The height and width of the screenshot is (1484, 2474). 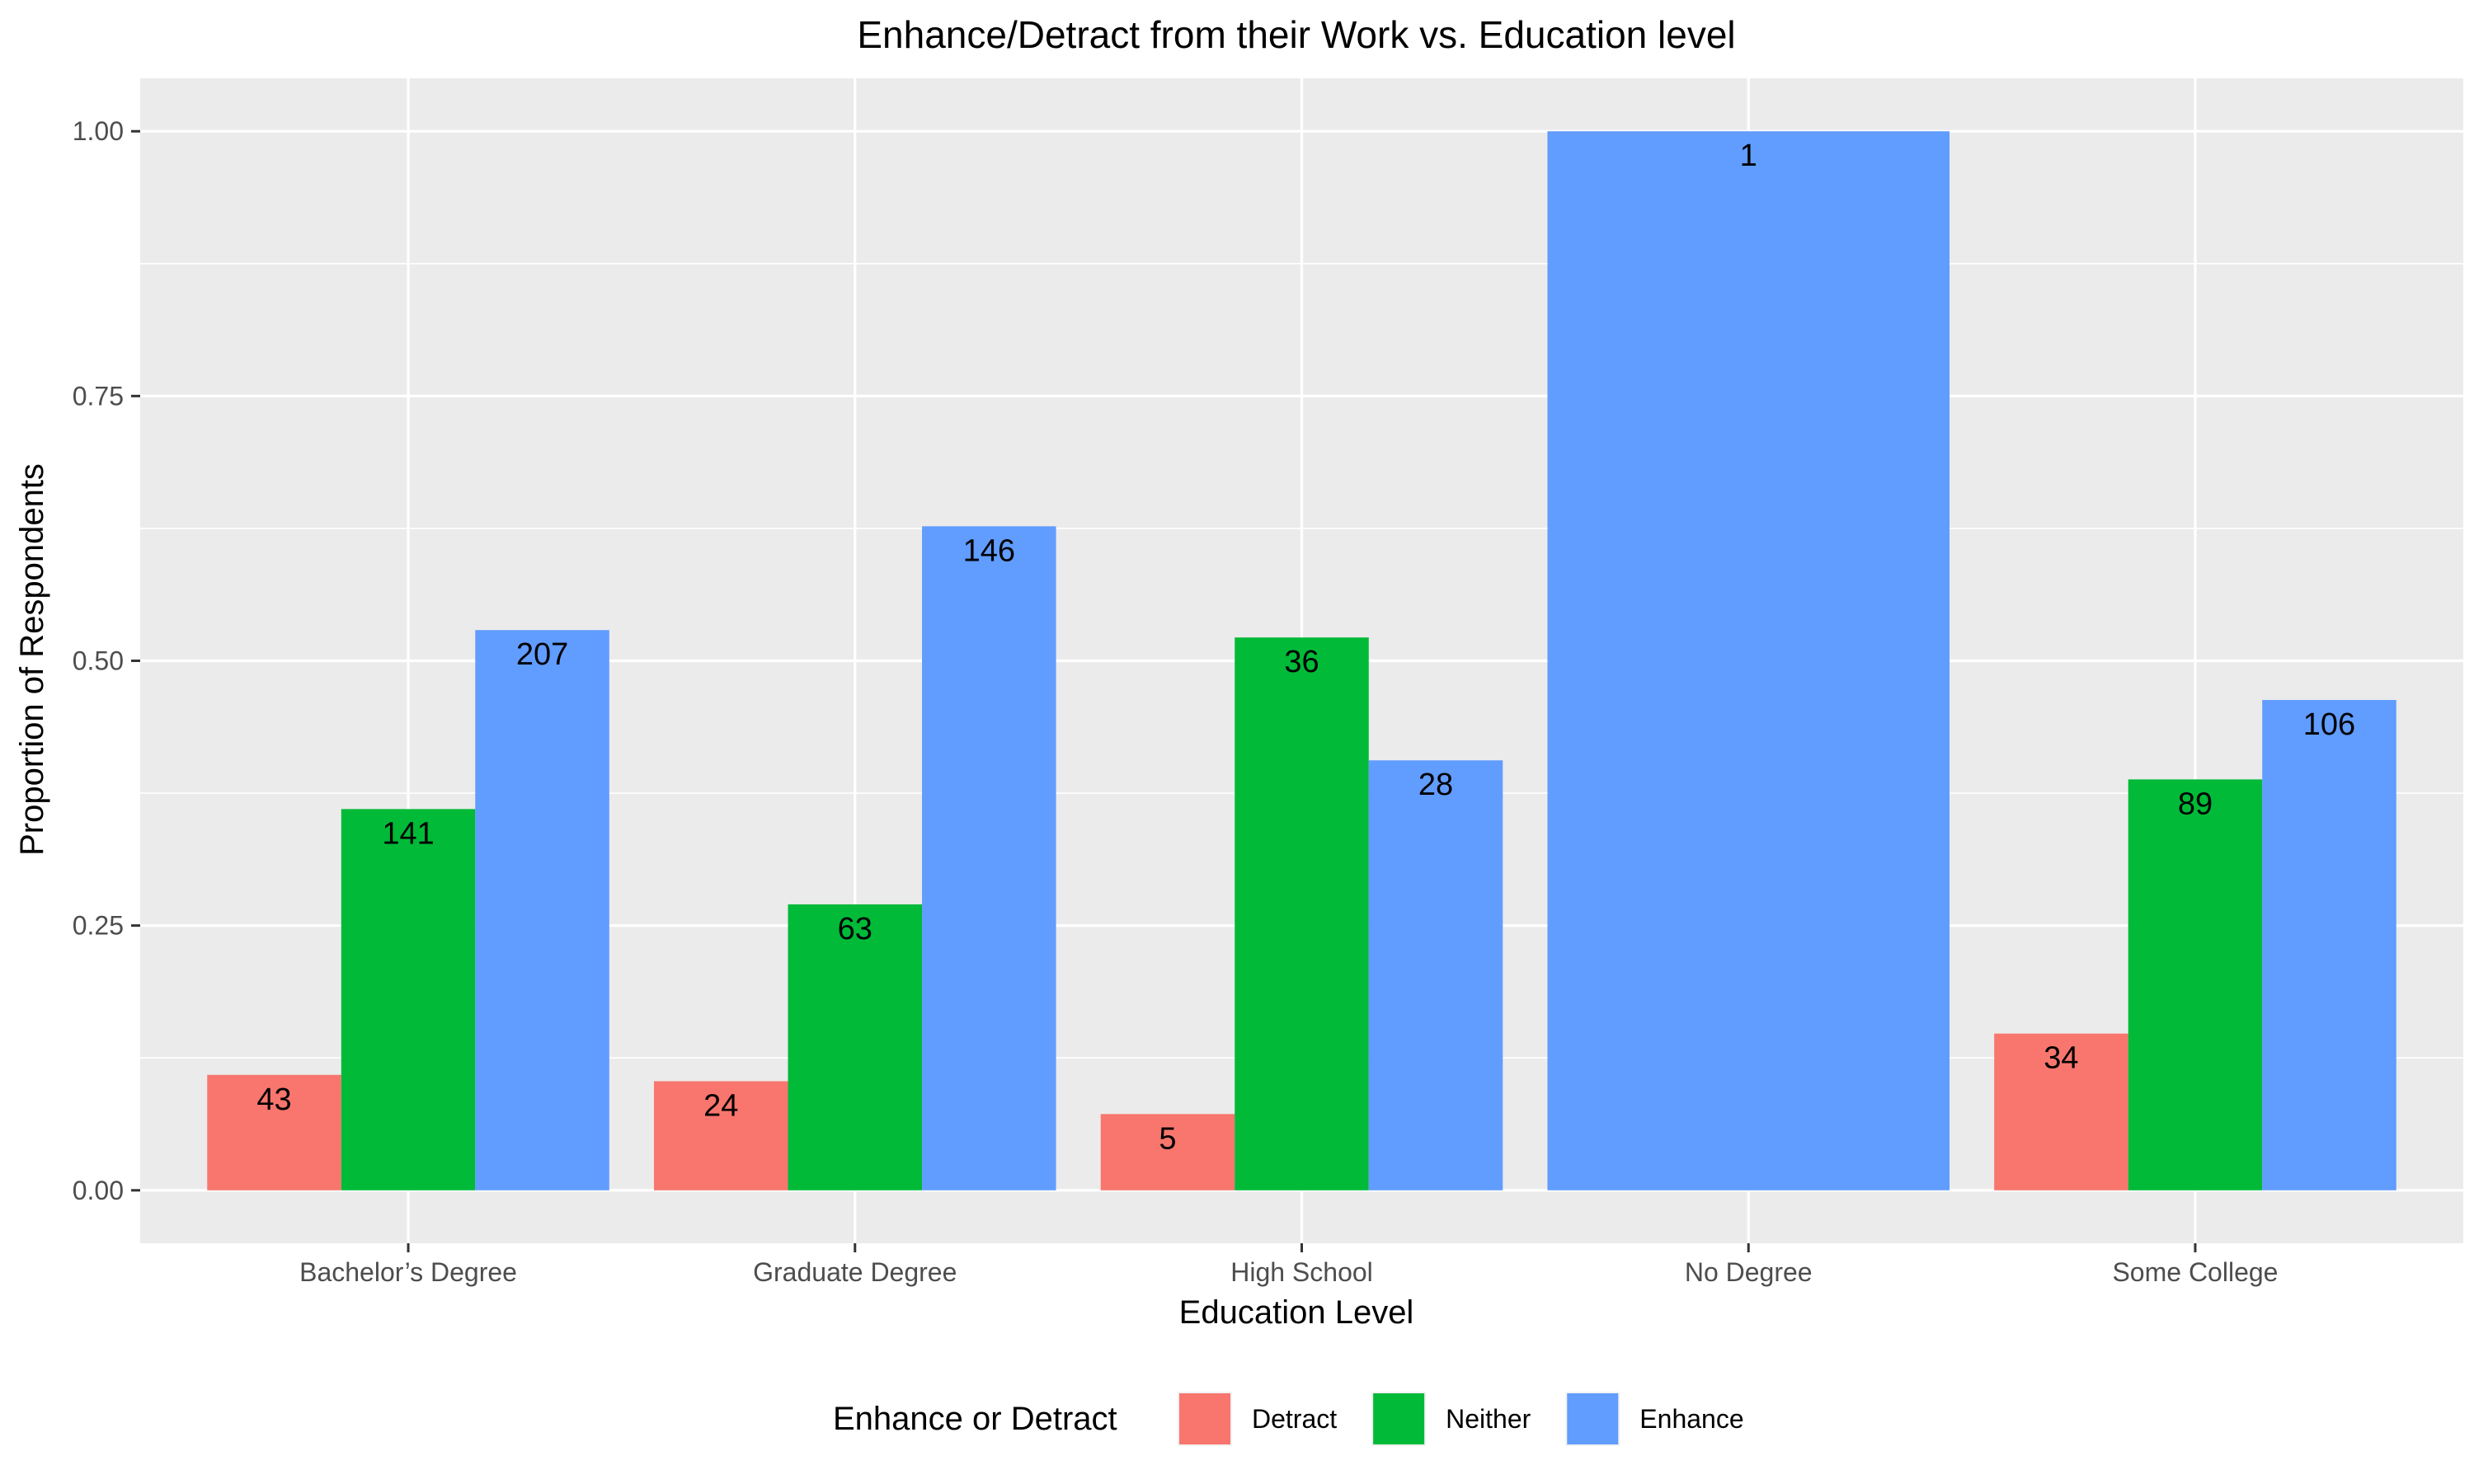 I want to click on bar-label-detract-bachelor-s-degree: 43, so click(x=273, y=1099).